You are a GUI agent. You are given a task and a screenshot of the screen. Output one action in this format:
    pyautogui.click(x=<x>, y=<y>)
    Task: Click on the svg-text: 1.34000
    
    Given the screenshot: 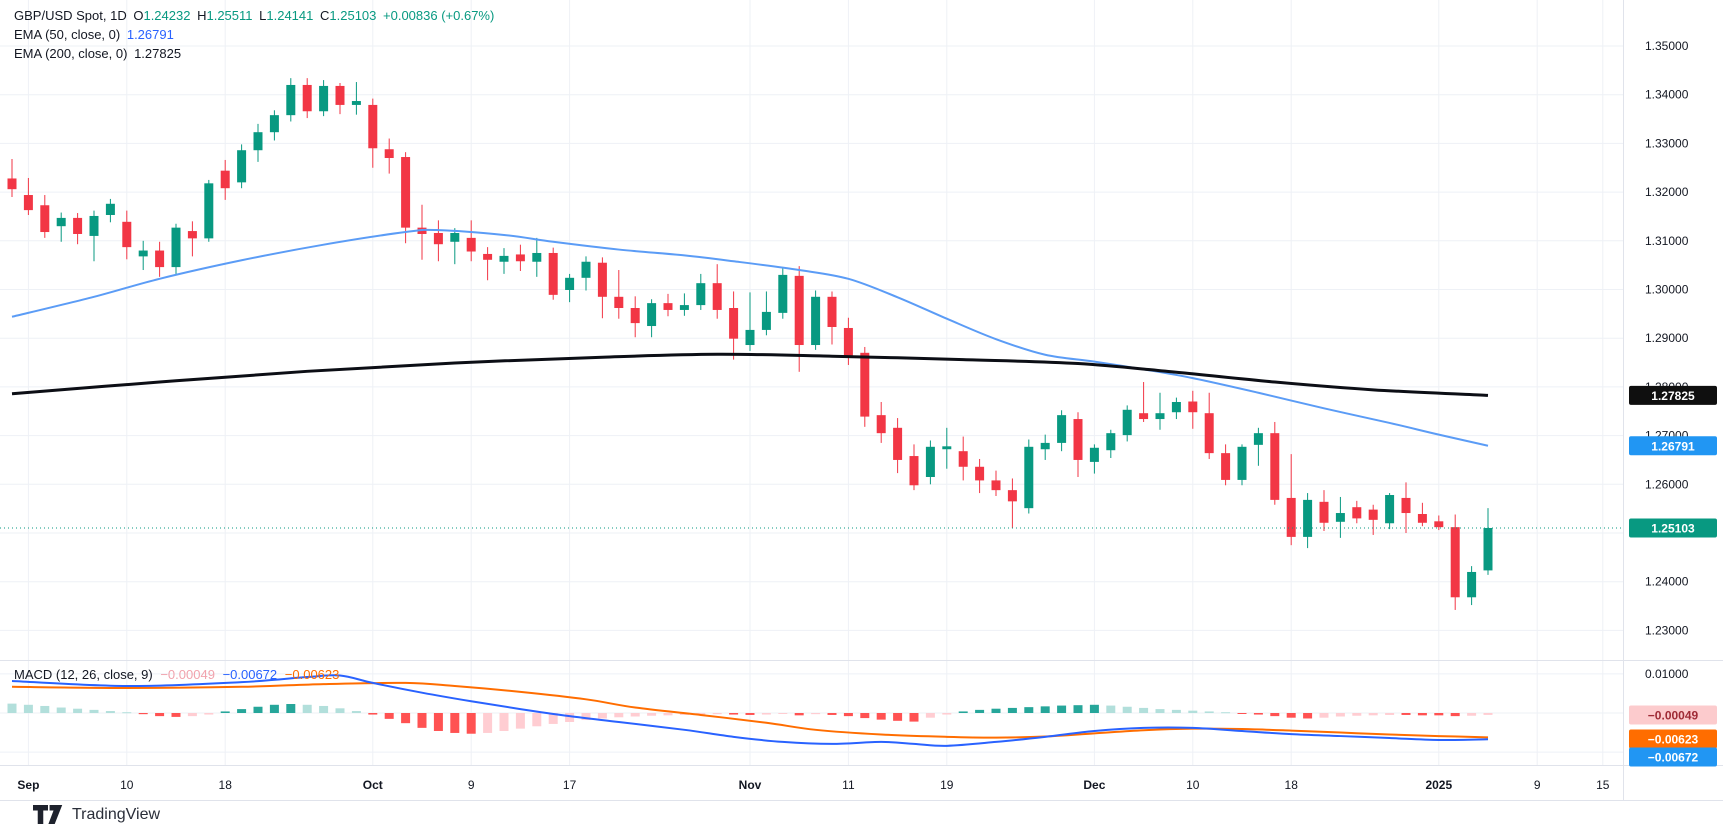 What is the action you would take?
    pyautogui.click(x=1667, y=95)
    